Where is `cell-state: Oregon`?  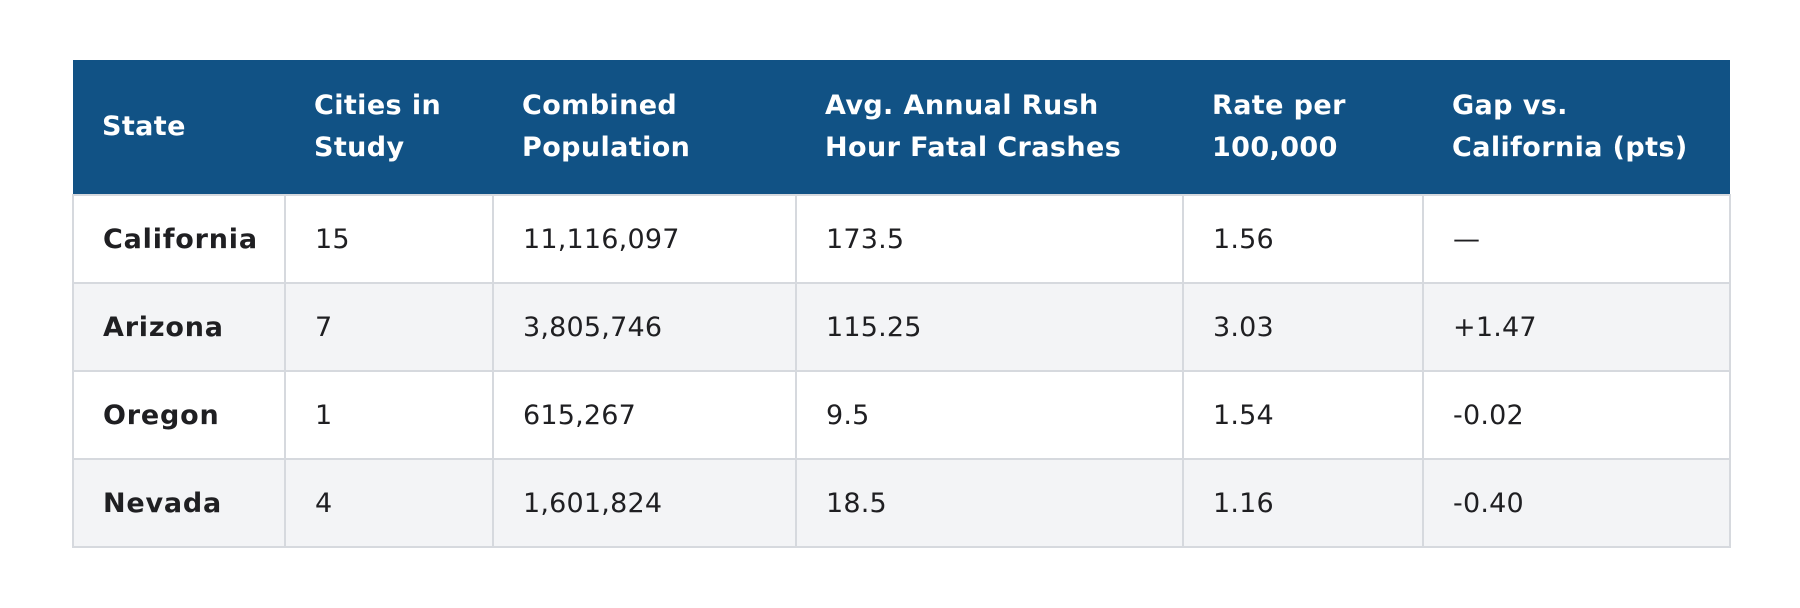 cell-state: Oregon is located at coordinates (179, 415).